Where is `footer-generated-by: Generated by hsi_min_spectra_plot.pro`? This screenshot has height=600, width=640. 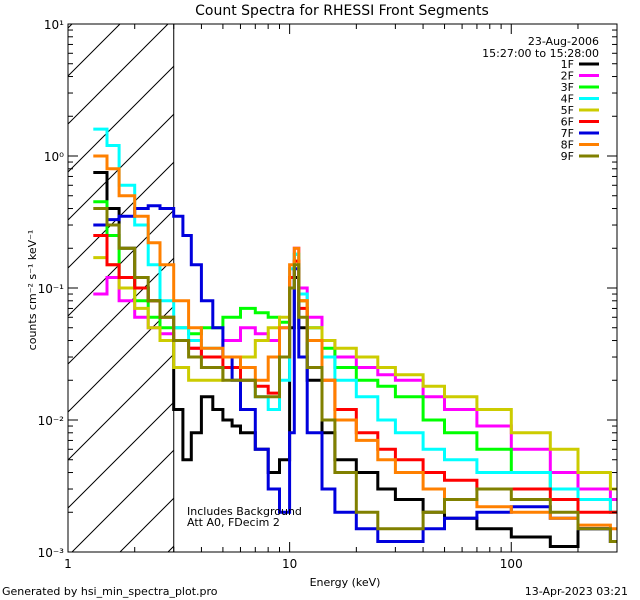 footer-generated-by: Generated by hsi_min_spectra_plot.pro is located at coordinates (110, 591).